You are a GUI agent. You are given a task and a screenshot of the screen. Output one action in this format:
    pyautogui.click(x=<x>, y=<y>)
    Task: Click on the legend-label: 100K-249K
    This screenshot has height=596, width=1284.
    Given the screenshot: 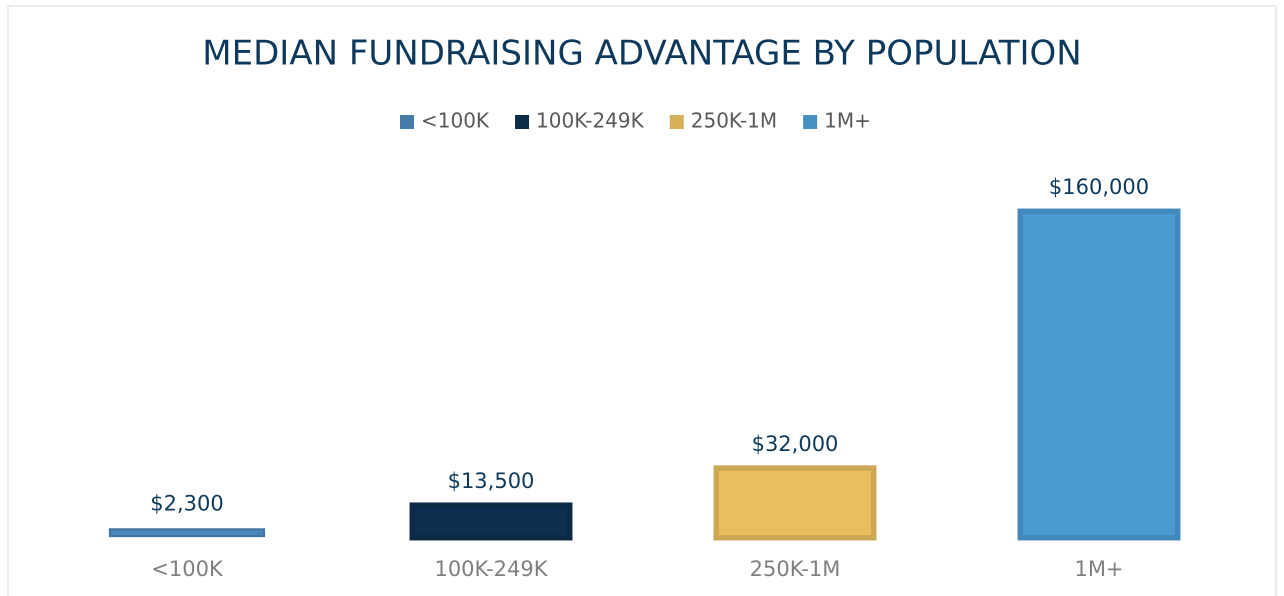 What is the action you would take?
    pyautogui.click(x=590, y=121)
    